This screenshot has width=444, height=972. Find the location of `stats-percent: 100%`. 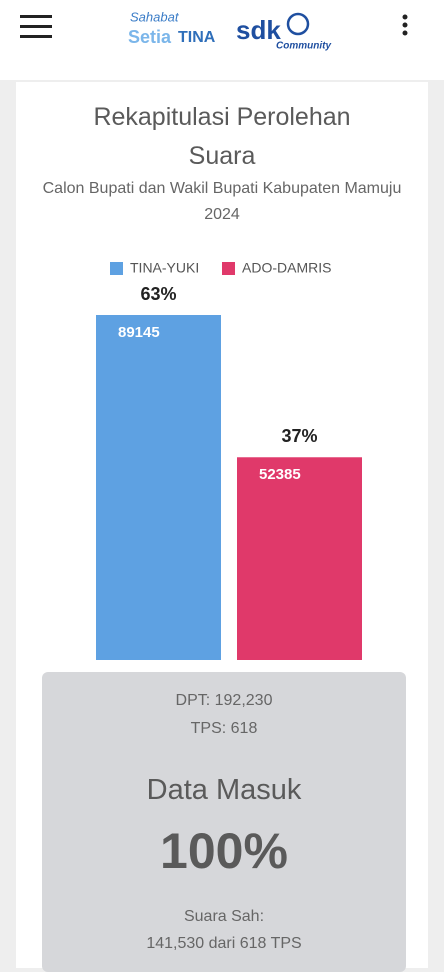

stats-percent: 100% is located at coordinates (224, 851).